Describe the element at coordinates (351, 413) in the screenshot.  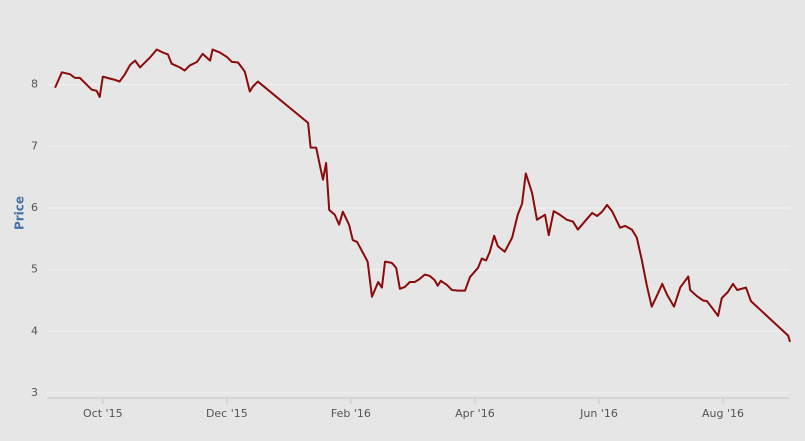
I see `x-tick-label: Feb '16` at that location.